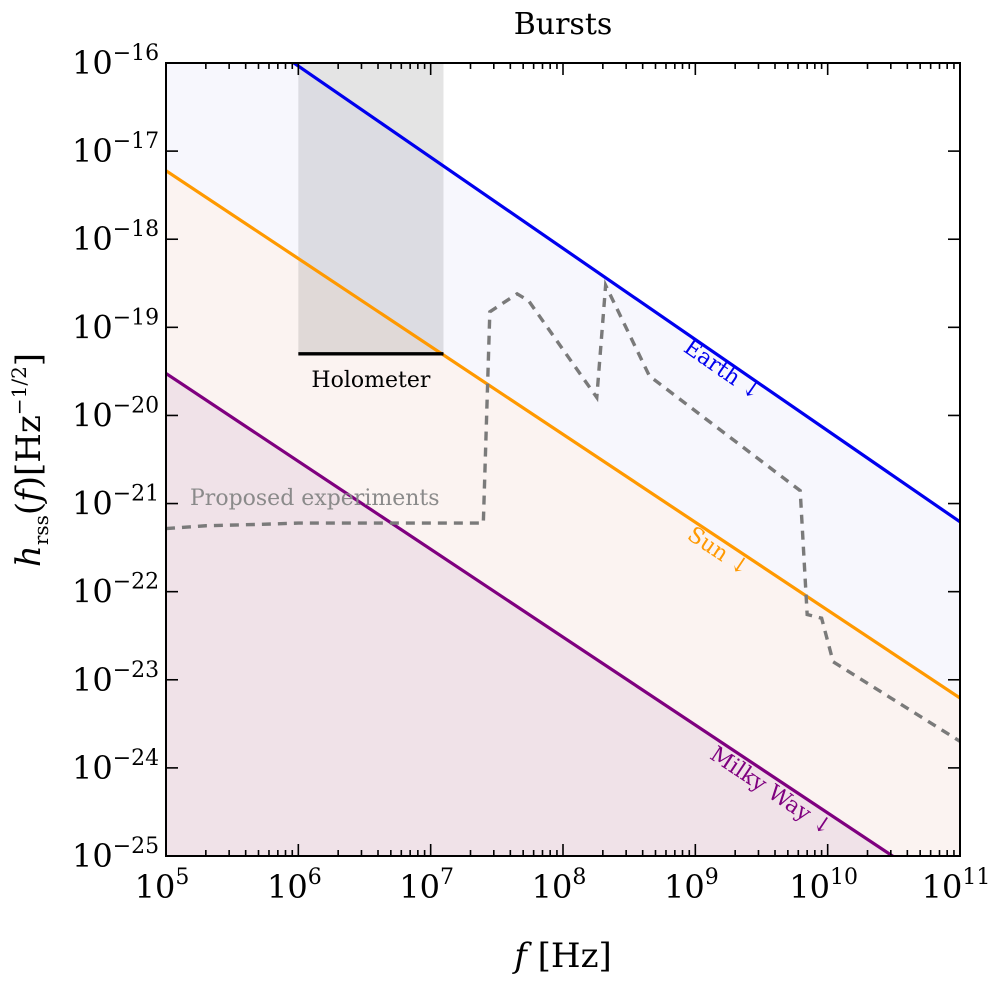 This screenshot has height=985, width=996. What do you see at coordinates (294, 885) in the screenshot?
I see `x-tick-label-1: 106` at bounding box center [294, 885].